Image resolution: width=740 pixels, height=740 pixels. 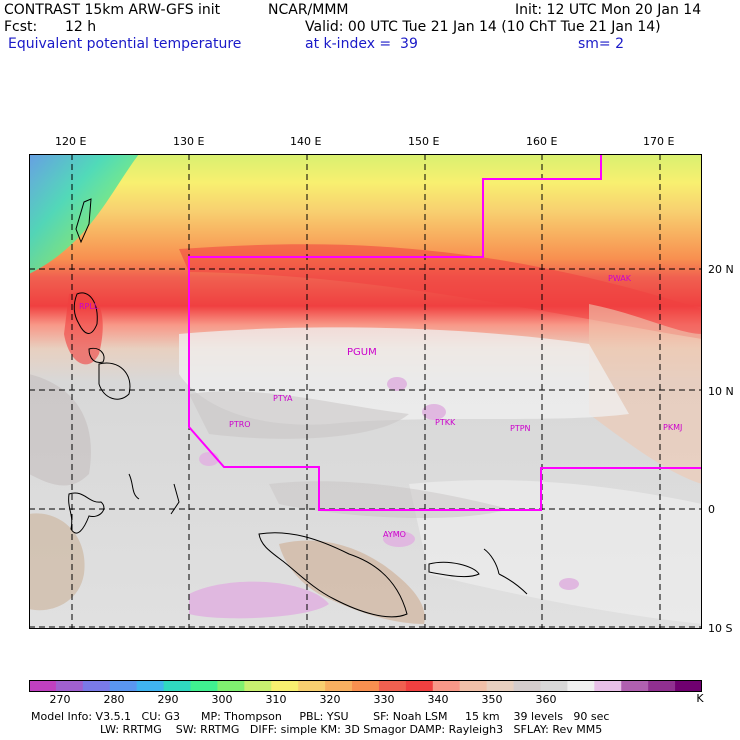 What do you see at coordinates (306, 141) in the screenshot?
I see `lon-label-140e: 140 E` at bounding box center [306, 141].